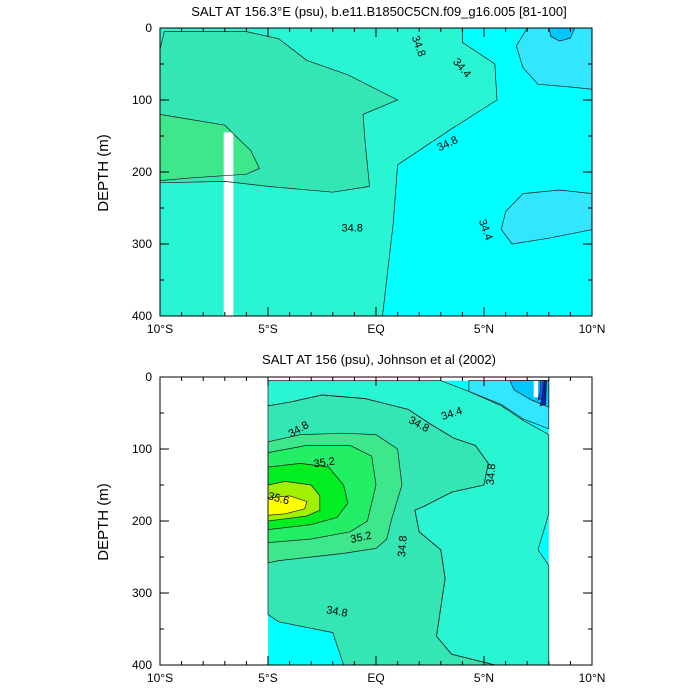 The width and height of the screenshot is (700, 700). What do you see at coordinates (279, 498) in the screenshot?
I see `contour-label: 35.6` at bounding box center [279, 498].